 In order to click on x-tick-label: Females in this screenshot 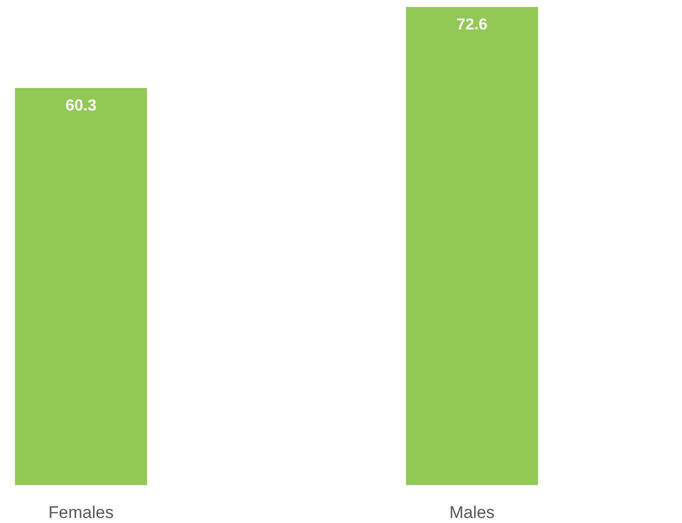, I will do `click(81, 512)`.